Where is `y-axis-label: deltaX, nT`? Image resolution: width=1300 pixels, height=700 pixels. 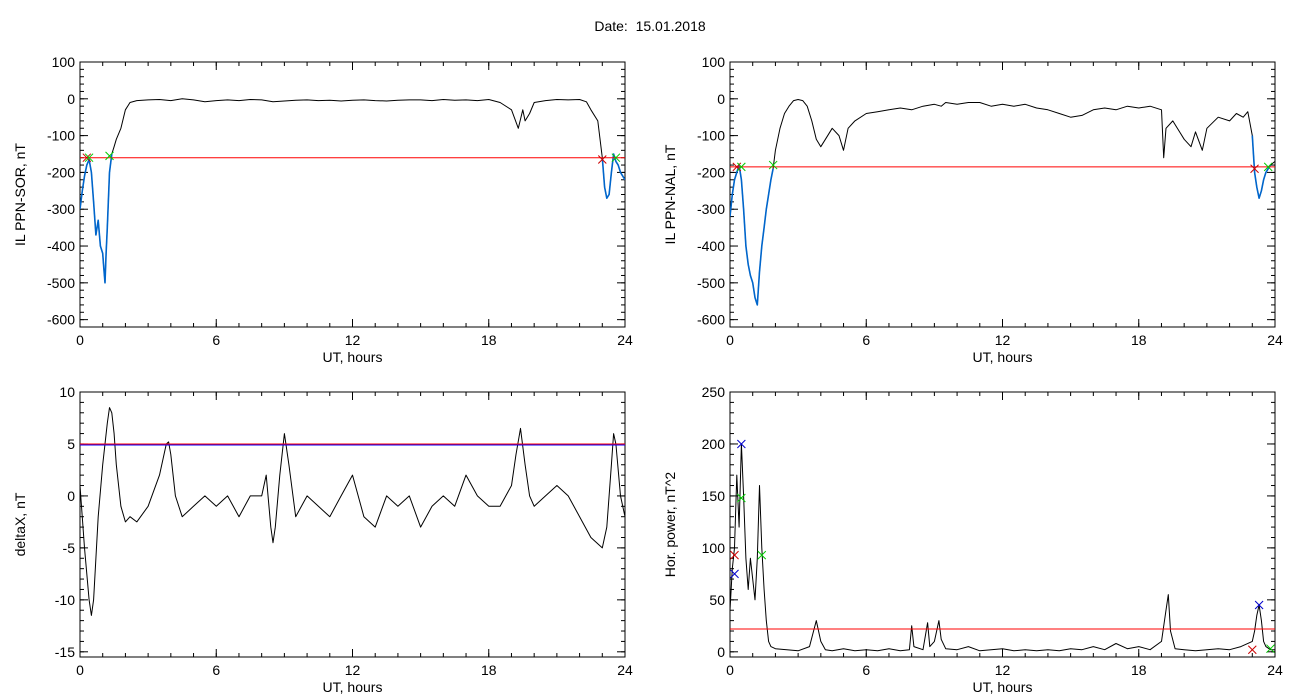 y-axis-label: deltaX, nT is located at coordinates (20, 524).